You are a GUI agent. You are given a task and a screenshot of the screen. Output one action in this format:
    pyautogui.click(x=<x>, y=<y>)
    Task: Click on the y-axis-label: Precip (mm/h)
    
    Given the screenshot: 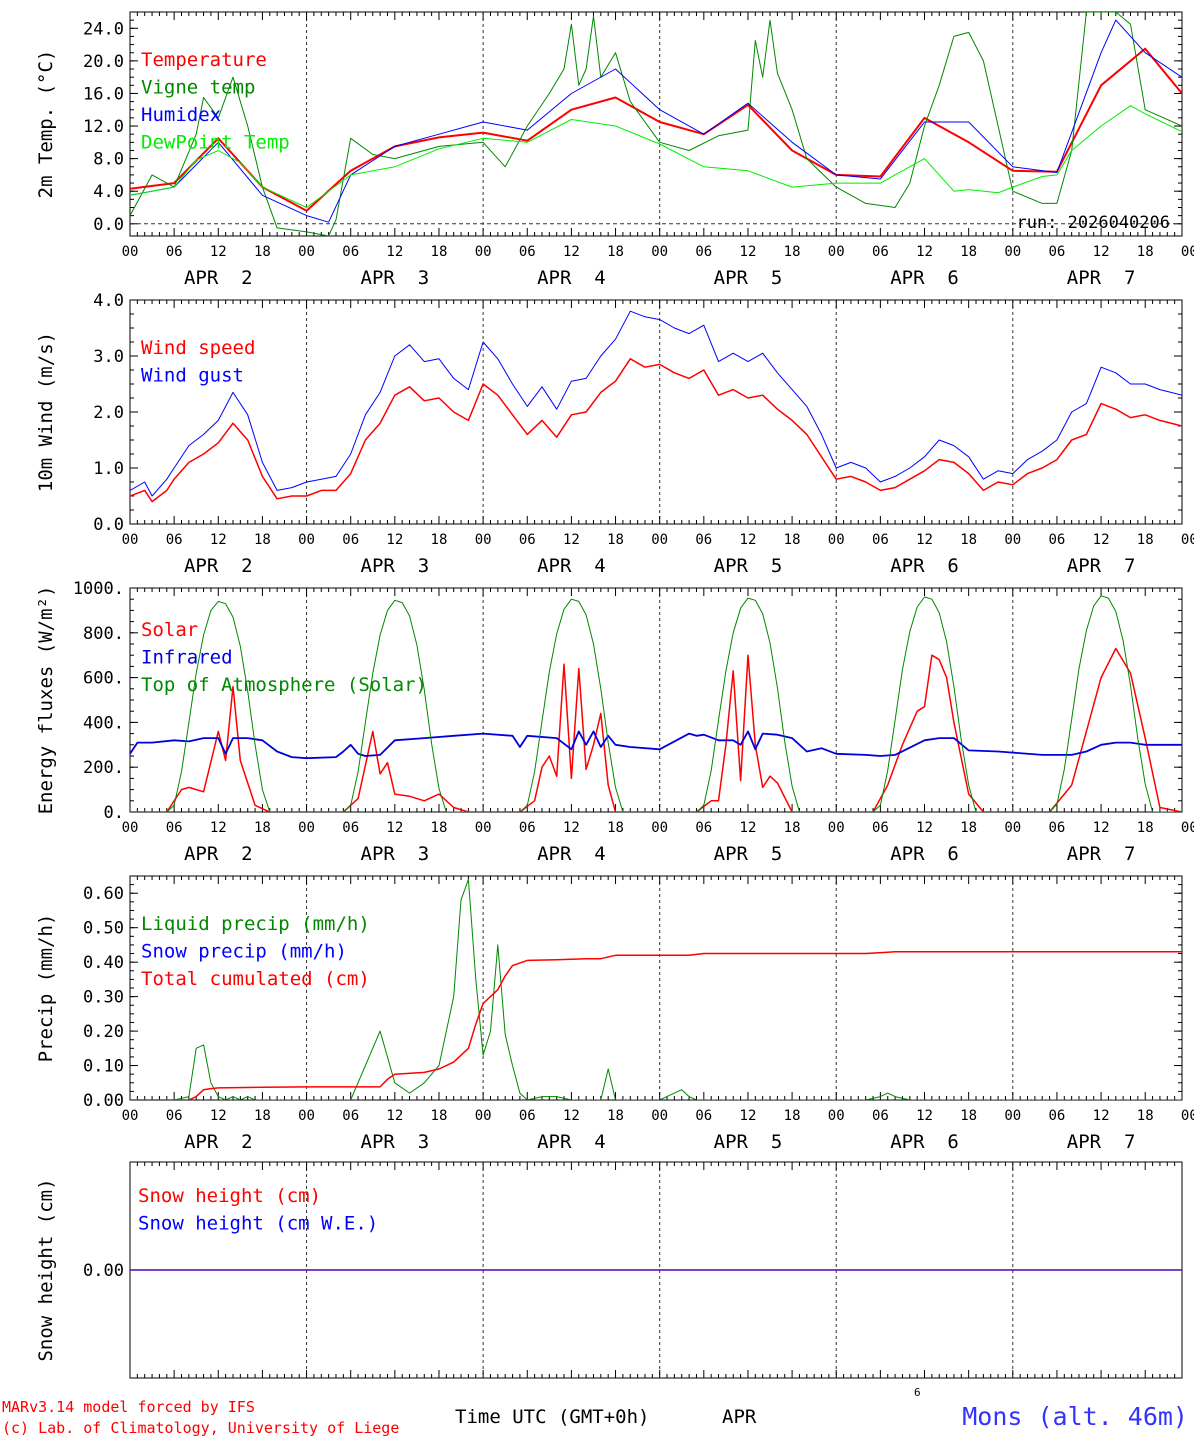 What is the action you would take?
    pyautogui.click(x=46, y=988)
    